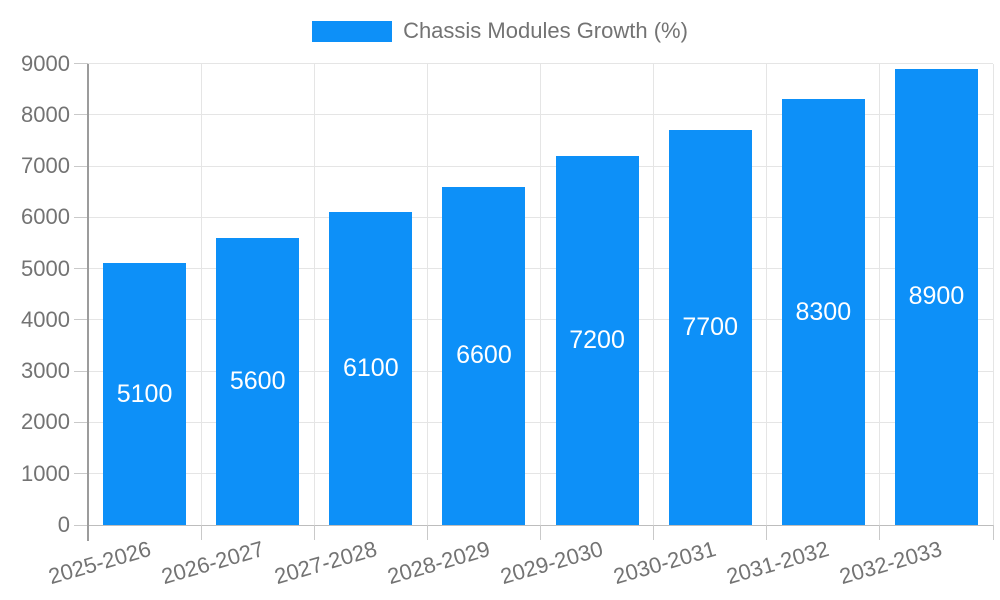 The height and width of the screenshot is (600, 1000). I want to click on bar-value-label: 7700, so click(710, 327).